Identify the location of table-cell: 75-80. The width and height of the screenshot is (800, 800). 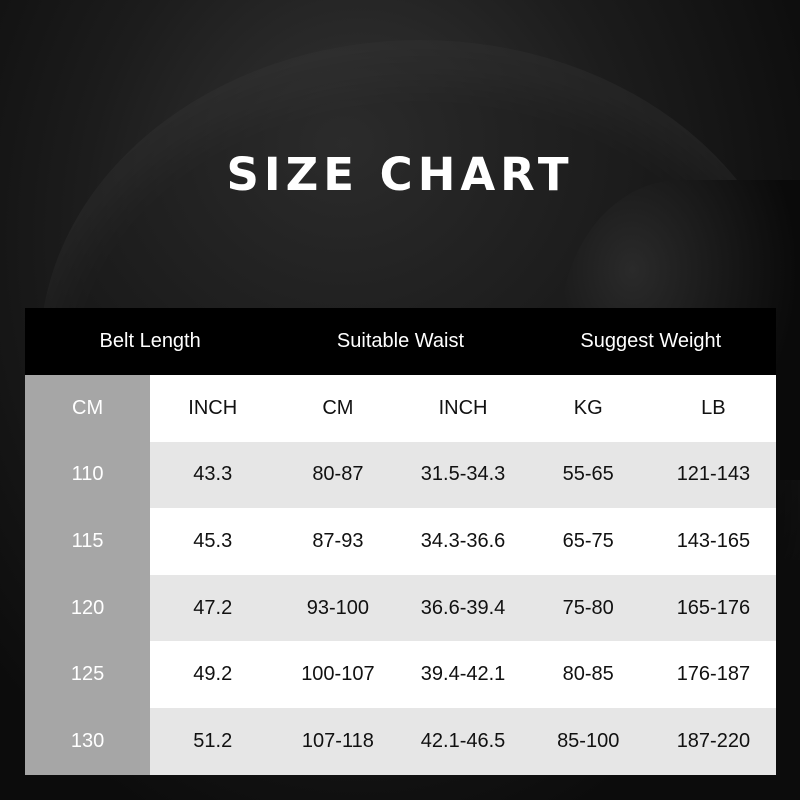
(588, 608).